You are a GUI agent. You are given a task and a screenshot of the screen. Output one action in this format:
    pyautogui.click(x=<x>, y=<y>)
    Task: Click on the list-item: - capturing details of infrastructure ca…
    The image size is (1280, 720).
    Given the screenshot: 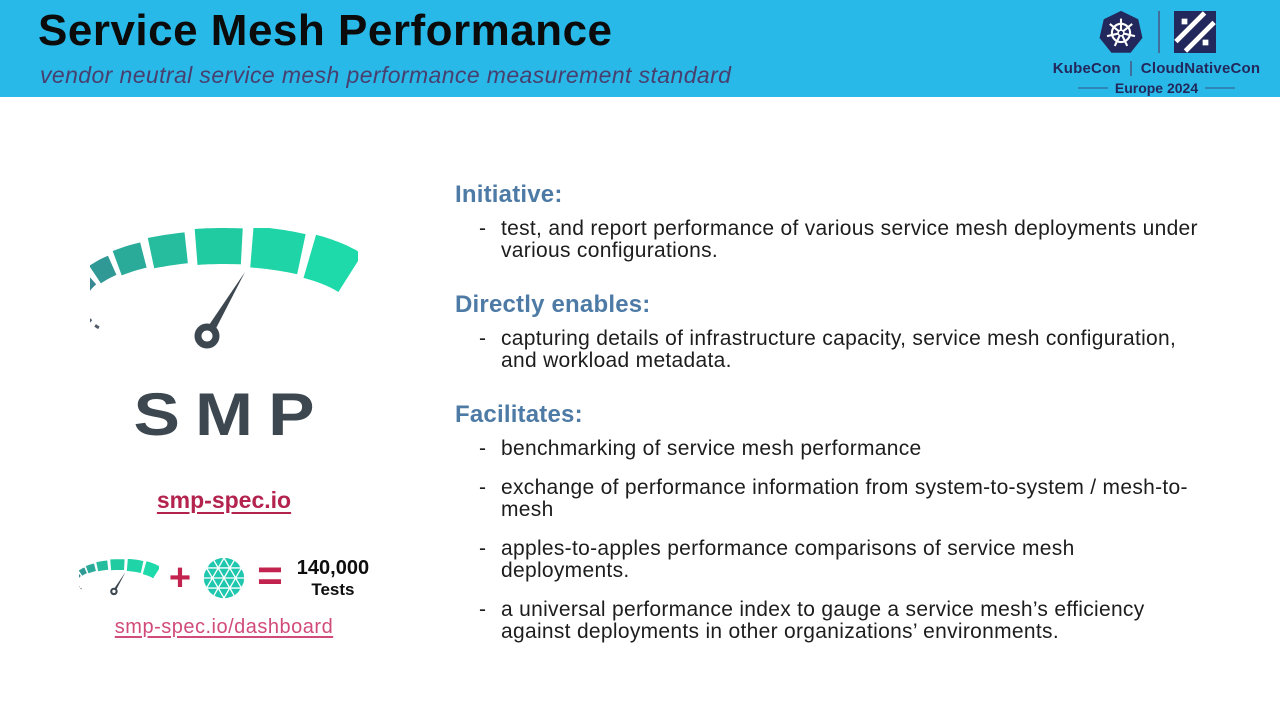 What is the action you would take?
    pyautogui.click(x=829, y=350)
    